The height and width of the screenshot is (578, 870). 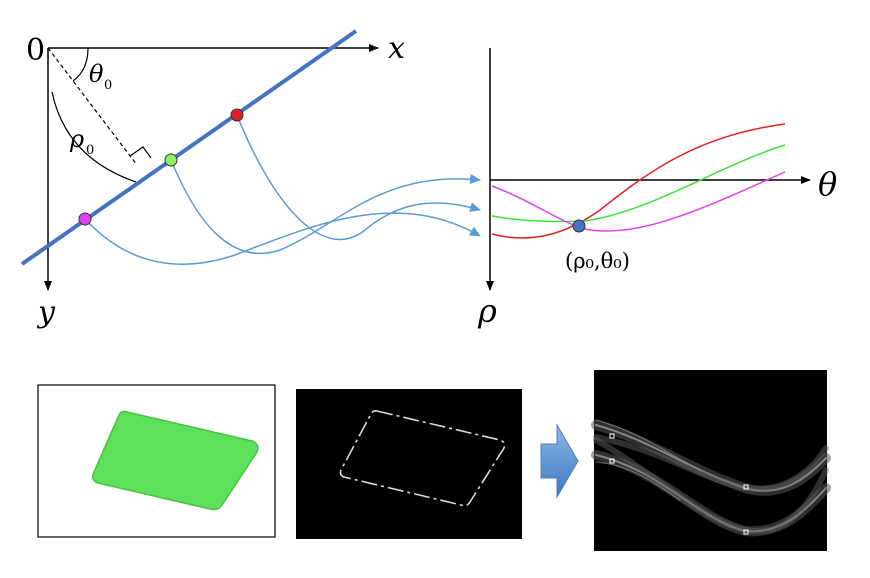 I want to click on rho0-label: ρ 0, so click(x=81, y=141).